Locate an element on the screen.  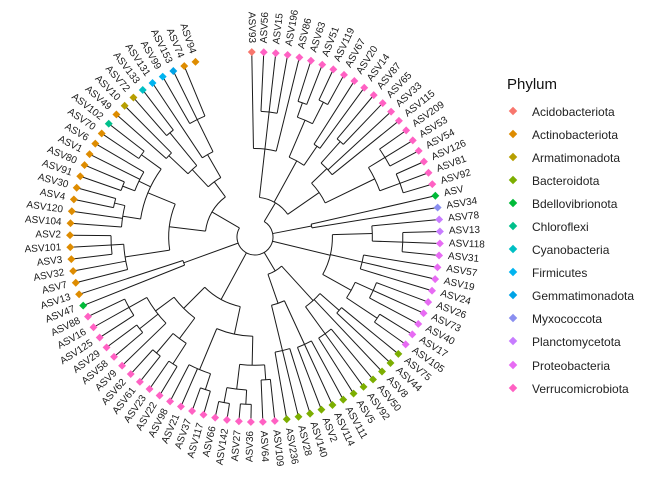
legend-item: Myxococcota is located at coordinates (585, 319).